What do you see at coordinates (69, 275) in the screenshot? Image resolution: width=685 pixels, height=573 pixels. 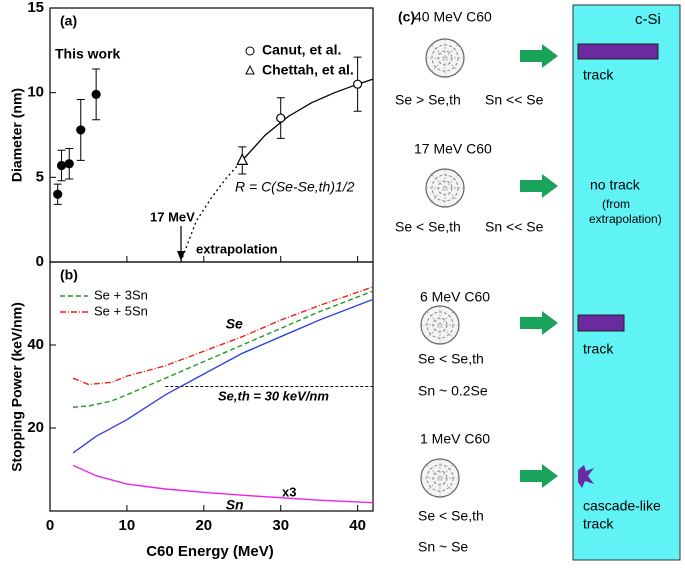 I see `panel-title: (b)` at bounding box center [69, 275].